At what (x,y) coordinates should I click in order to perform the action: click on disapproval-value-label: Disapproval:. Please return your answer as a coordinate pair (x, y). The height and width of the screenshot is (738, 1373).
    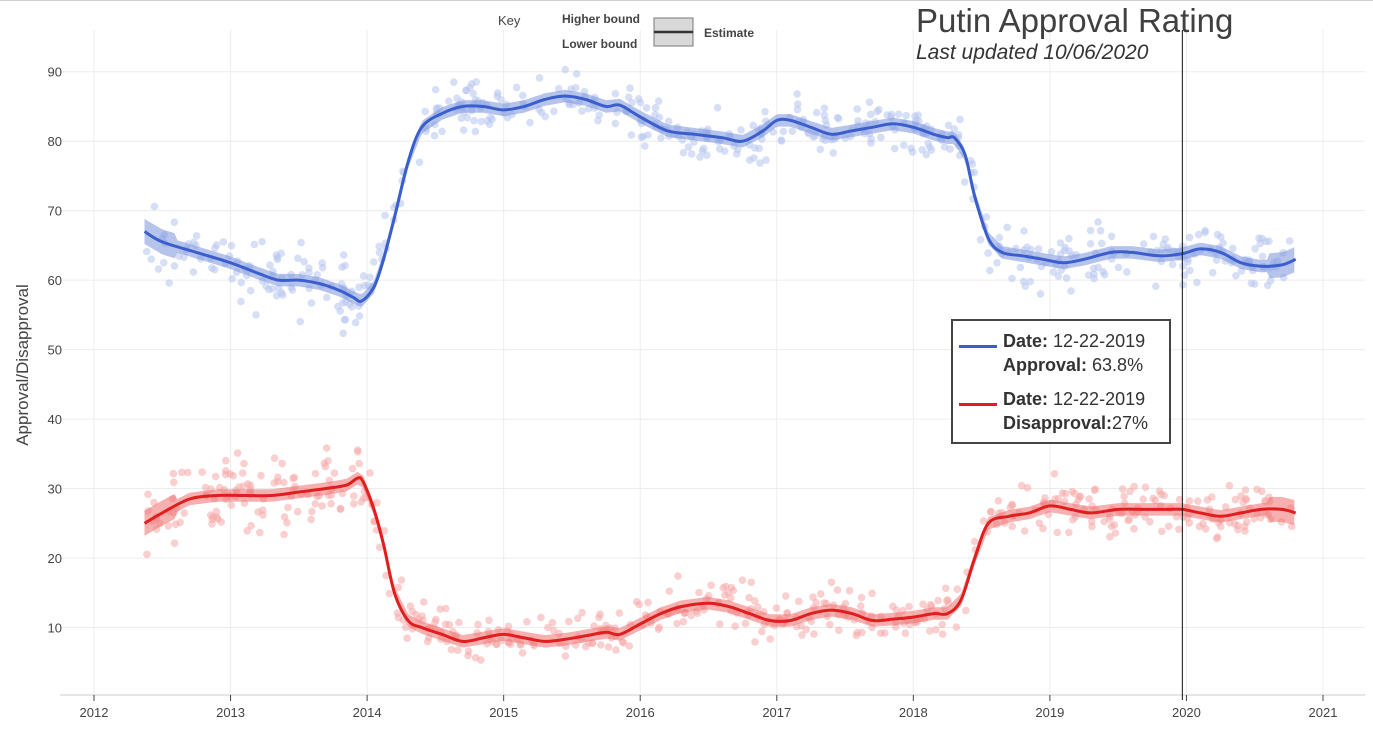
    Looking at the image, I should click on (1058, 423).